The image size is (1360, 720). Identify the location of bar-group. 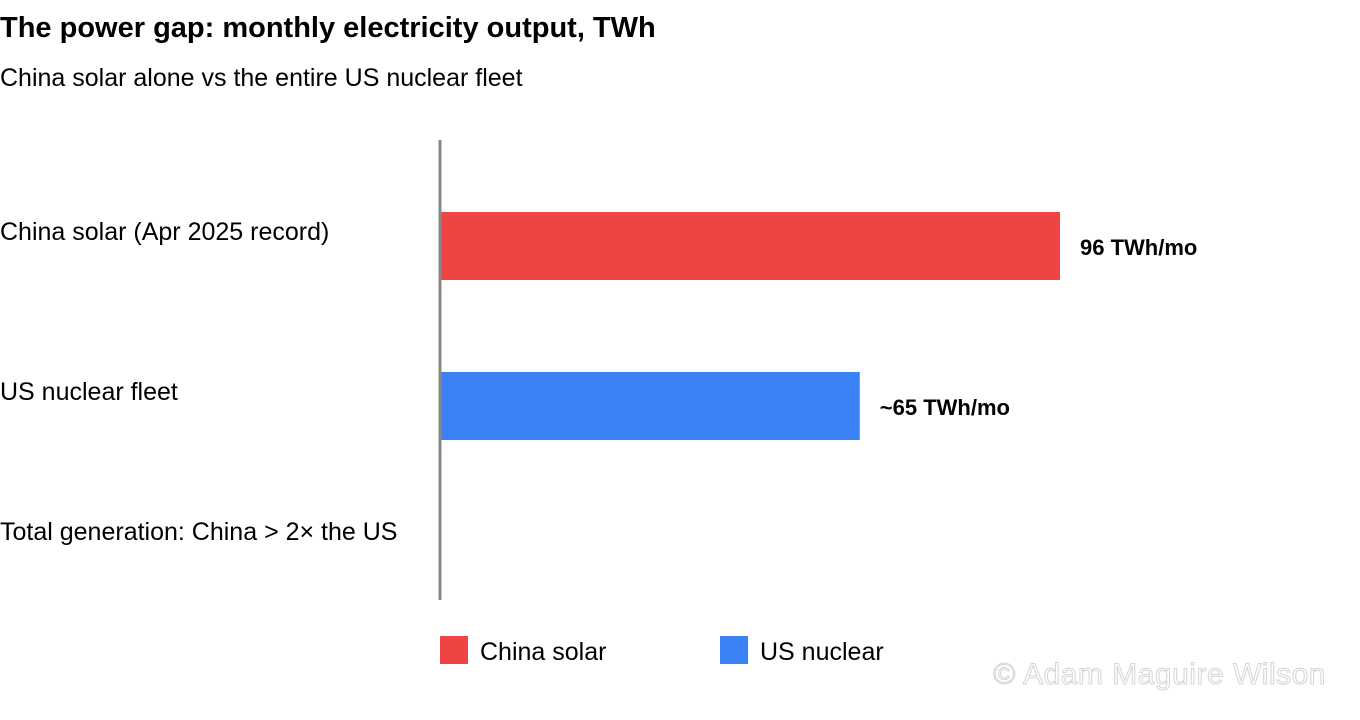
(750, 326).